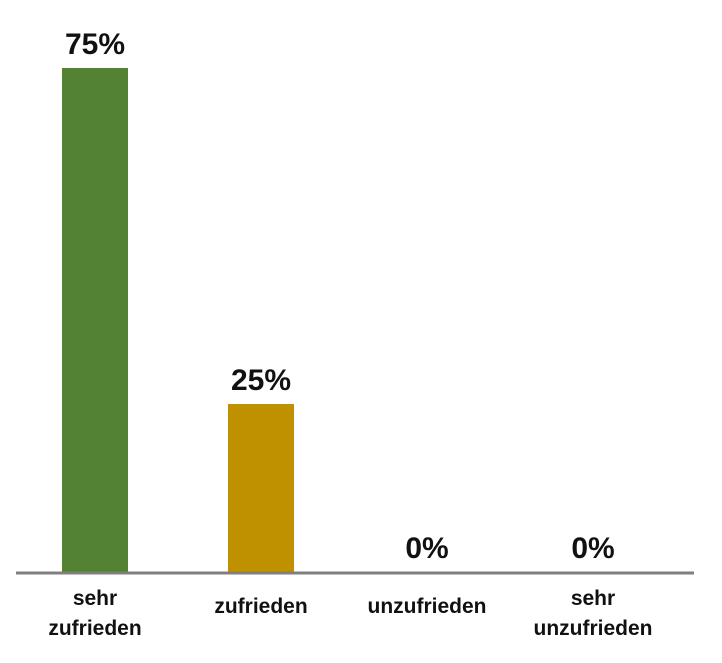  What do you see at coordinates (260, 606) in the screenshot?
I see `category-label-1-line-0: zufrieden` at bounding box center [260, 606].